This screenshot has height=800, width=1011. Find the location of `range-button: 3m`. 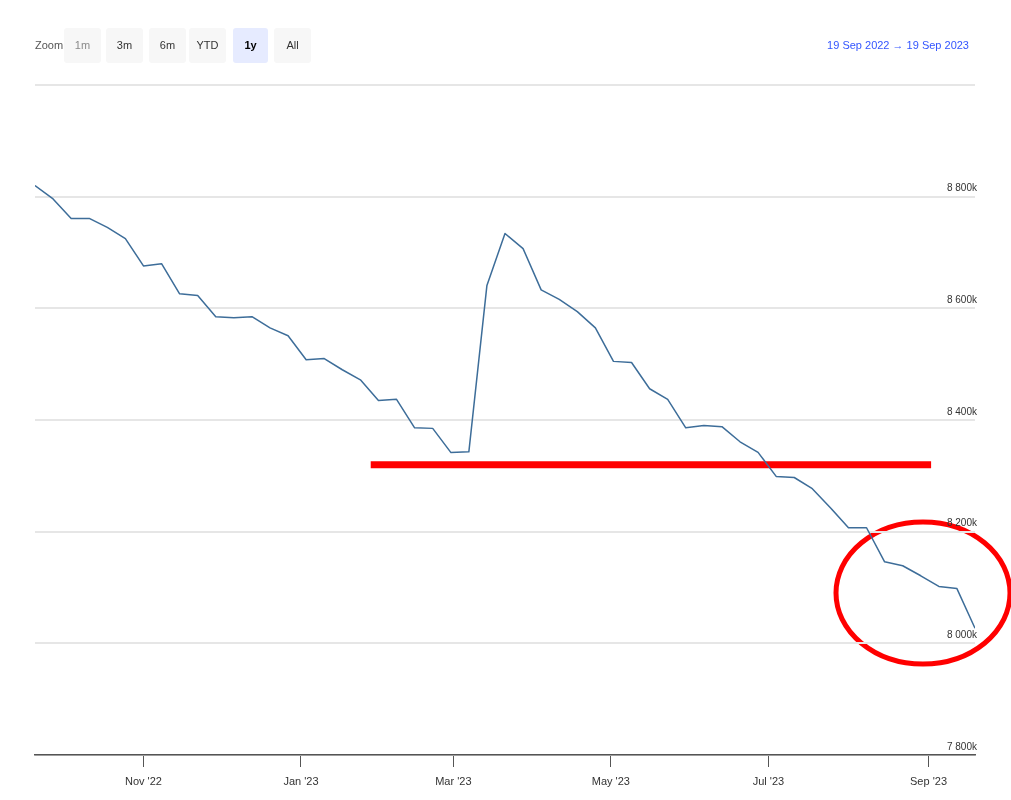

range-button: 3m is located at coordinates (124, 45).